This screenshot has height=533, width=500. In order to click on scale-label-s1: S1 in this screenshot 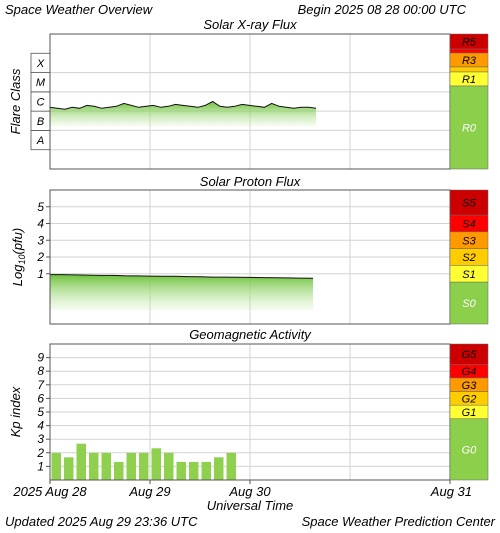, I will do `click(468, 275)`.